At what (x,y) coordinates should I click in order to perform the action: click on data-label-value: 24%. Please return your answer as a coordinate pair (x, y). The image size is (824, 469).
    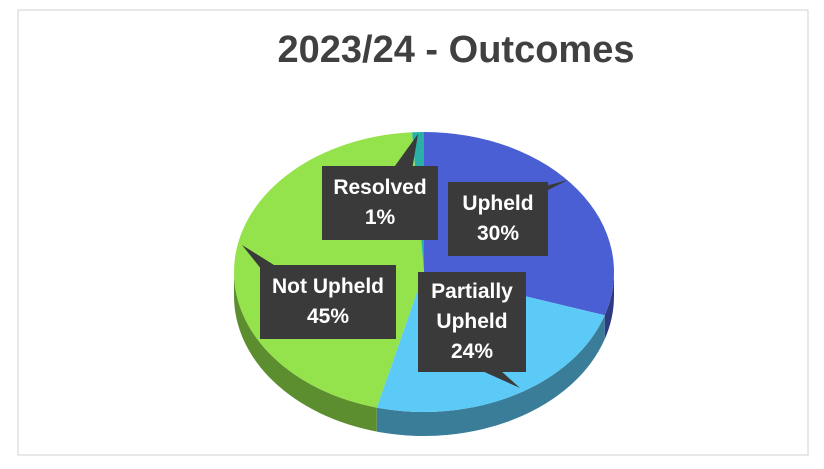
    Looking at the image, I should click on (472, 351).